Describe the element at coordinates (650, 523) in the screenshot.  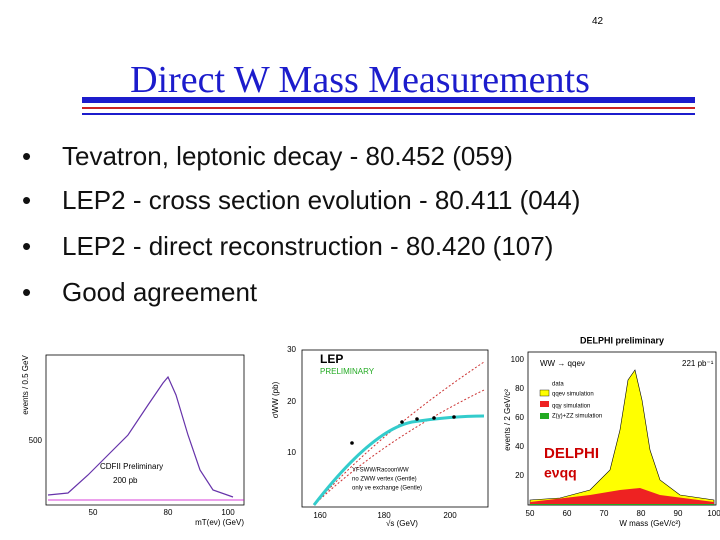
I see `x-label: W mass (GeV/c²)` at that location.